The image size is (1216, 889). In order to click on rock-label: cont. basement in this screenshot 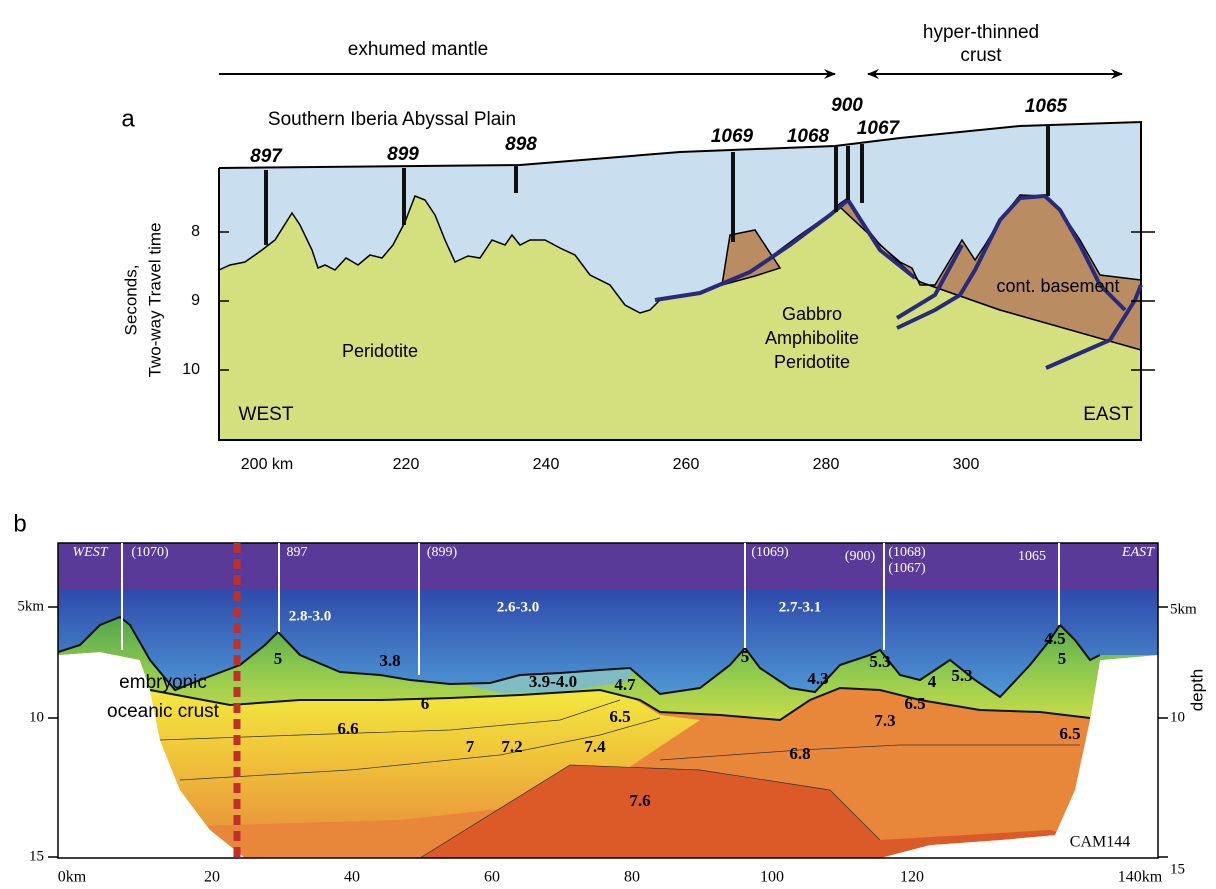, I will do `click(1057, 286)`.